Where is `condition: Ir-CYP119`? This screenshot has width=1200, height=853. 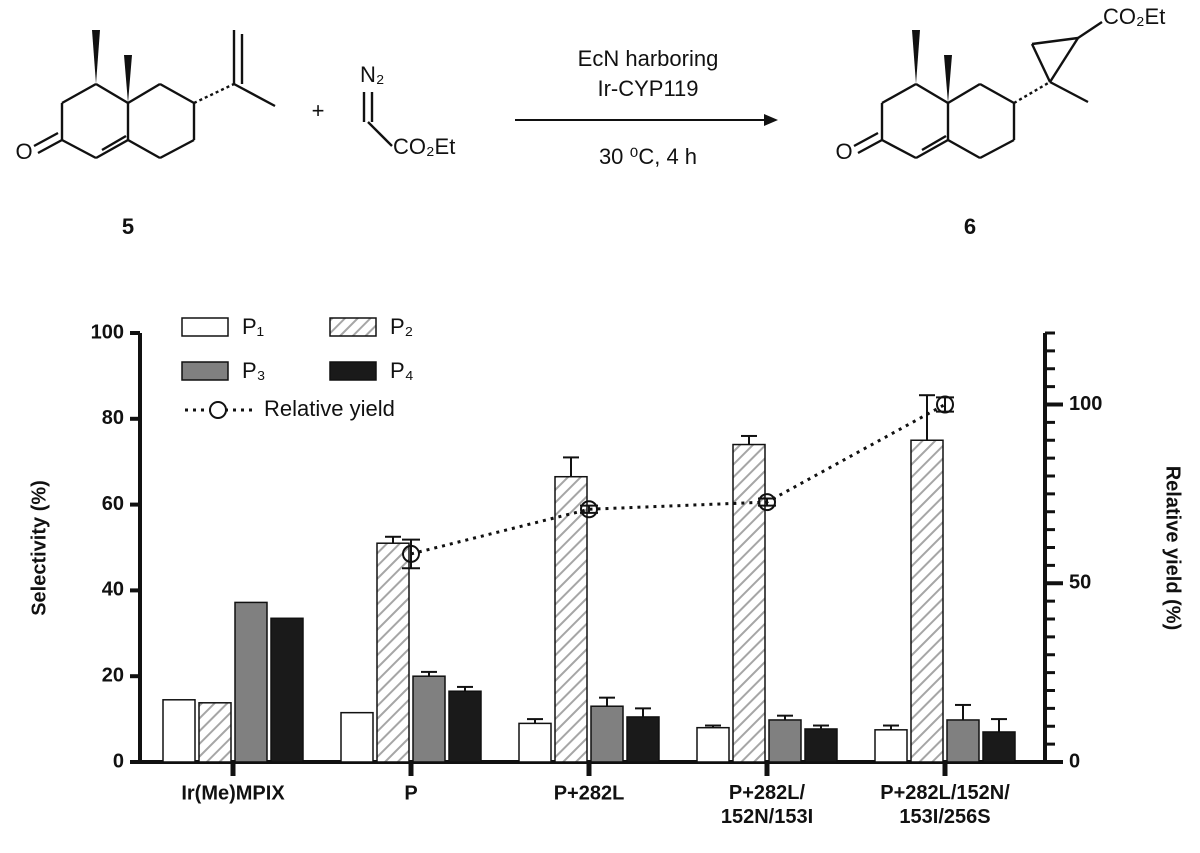
condition: Ir-CYP119 is located at coordinates (647, 88).